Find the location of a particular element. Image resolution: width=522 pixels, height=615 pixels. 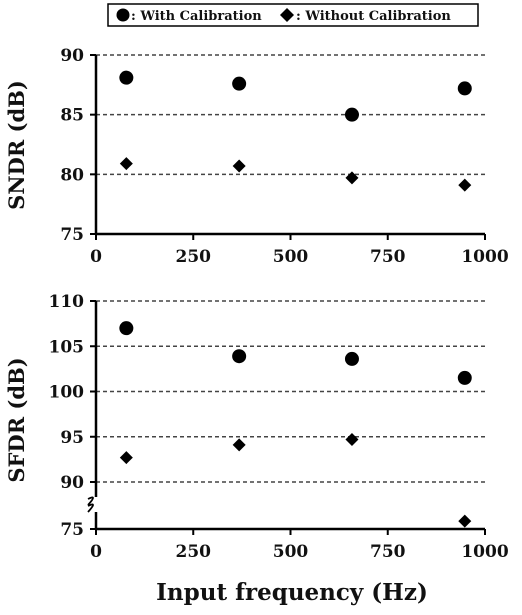

sfdr-y-tick-label: 105 is located at coordinates (67, 347).